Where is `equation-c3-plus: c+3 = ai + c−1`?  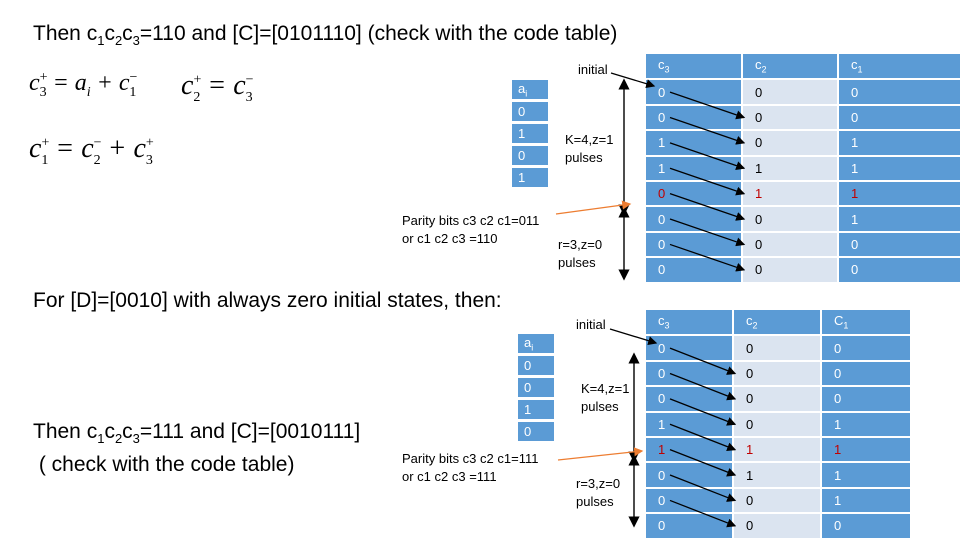
equation-c3-plus: c+3 = ai + c−1 is located at coordinates (83, 85).